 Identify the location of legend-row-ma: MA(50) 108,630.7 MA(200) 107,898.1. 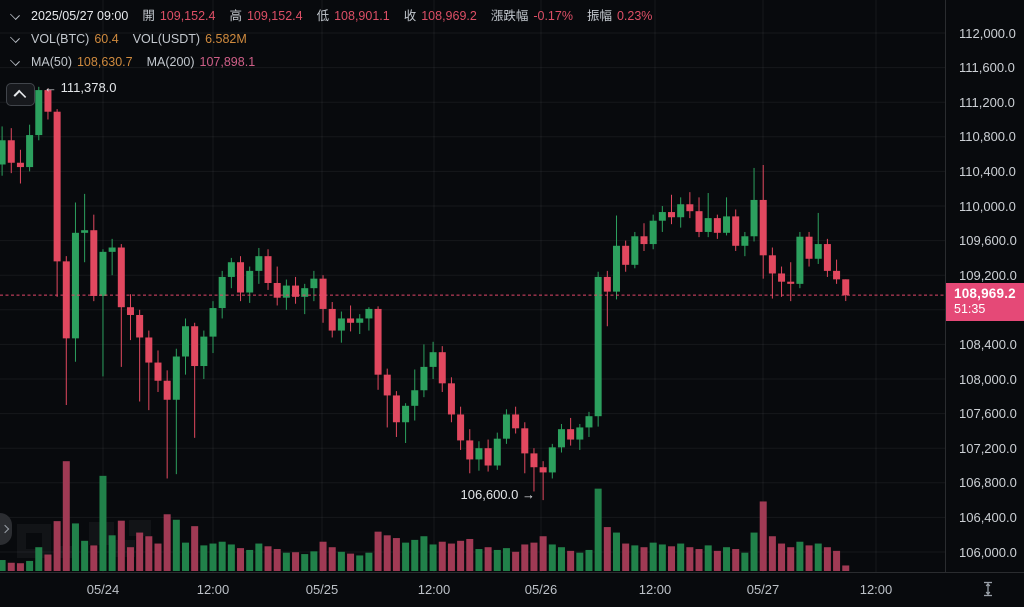
(139, 62).